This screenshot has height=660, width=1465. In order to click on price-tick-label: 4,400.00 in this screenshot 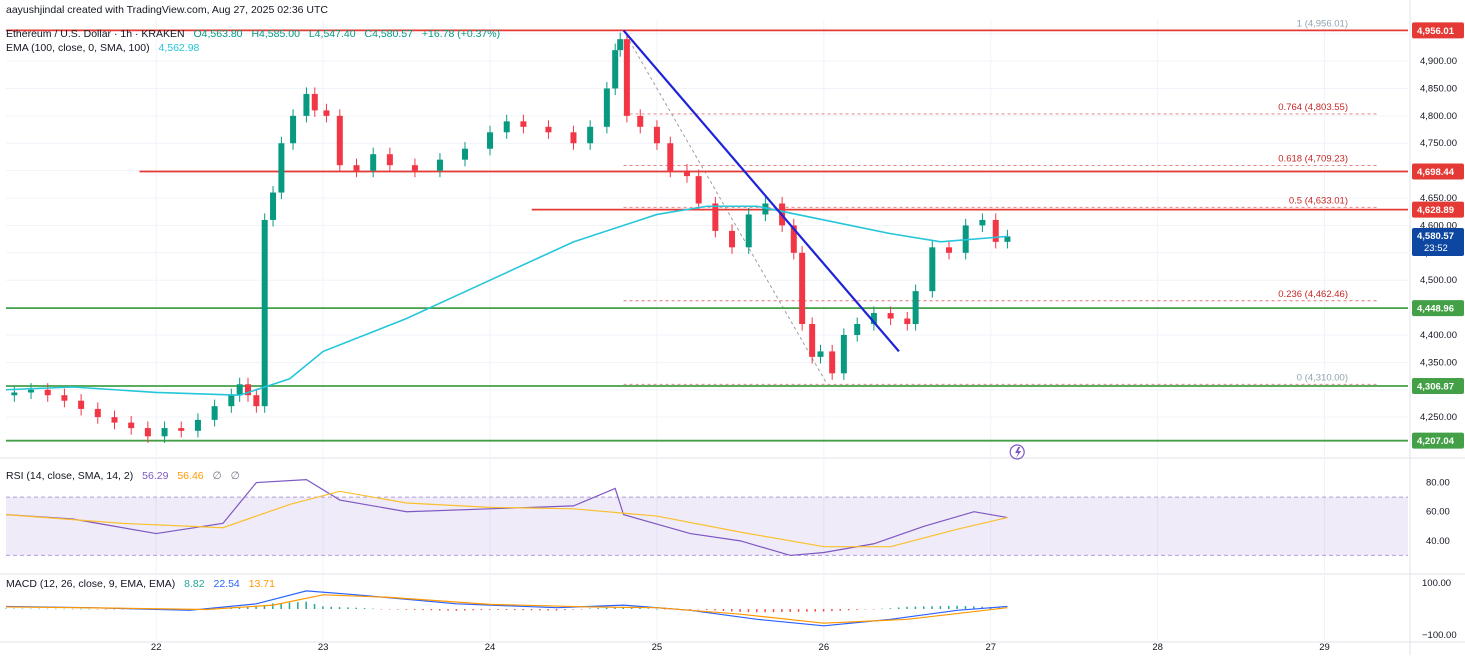, I will do `click(1438, 335)`.